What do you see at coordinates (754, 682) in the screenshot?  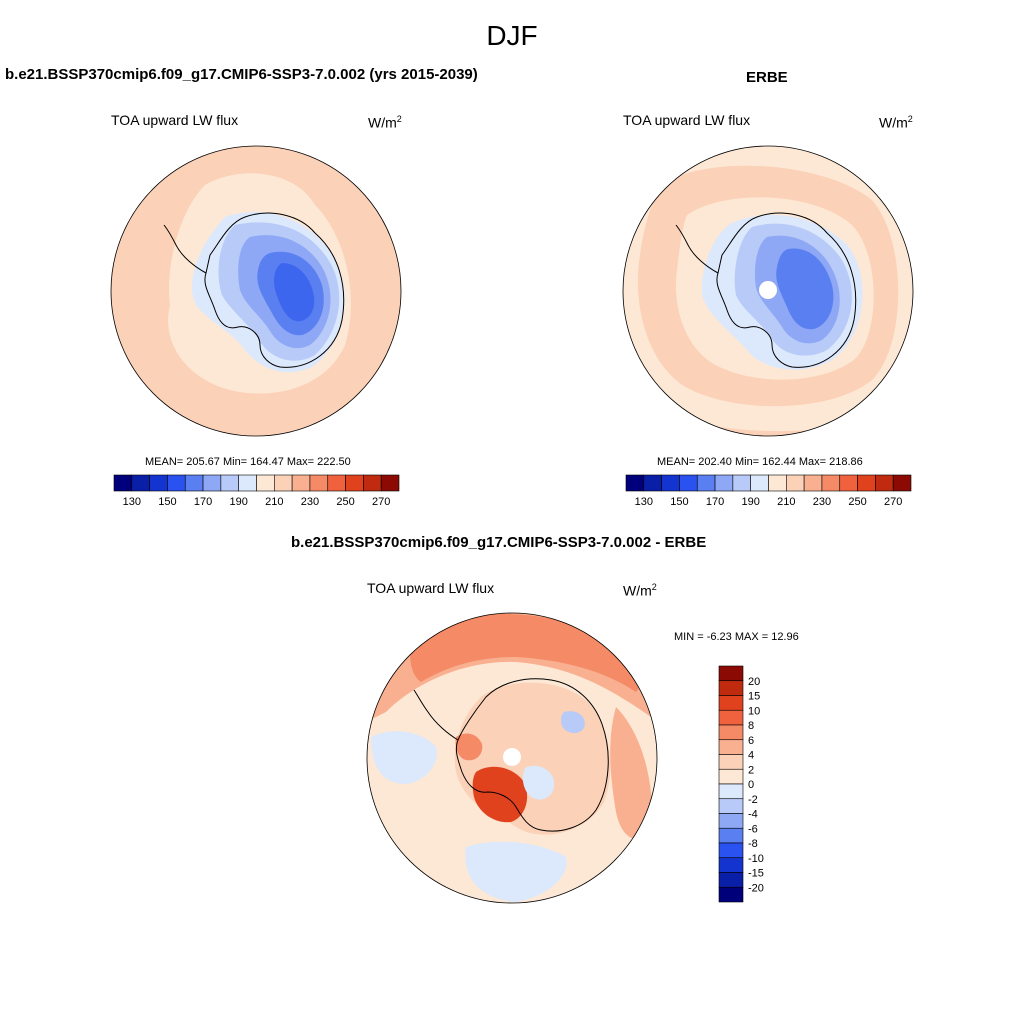 I see `diff-colorbar-tick-label: 20` at bounding box center [754, 682].